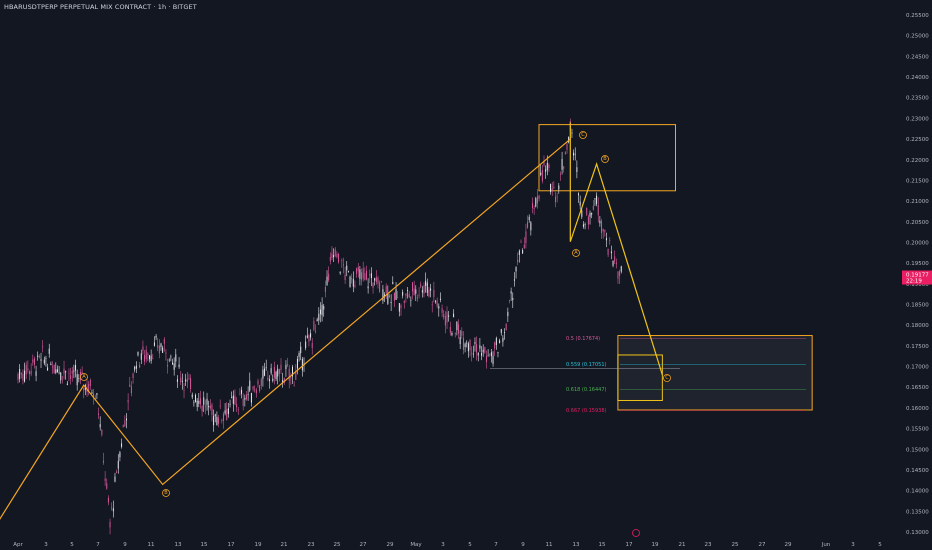 Image resolution: width=932 pixels, height=550 pixels. What do you see at coordinates (917, 57) in the screenshot?
I see `y-tick-label: 0.24500` at bounding box center [917, 57].